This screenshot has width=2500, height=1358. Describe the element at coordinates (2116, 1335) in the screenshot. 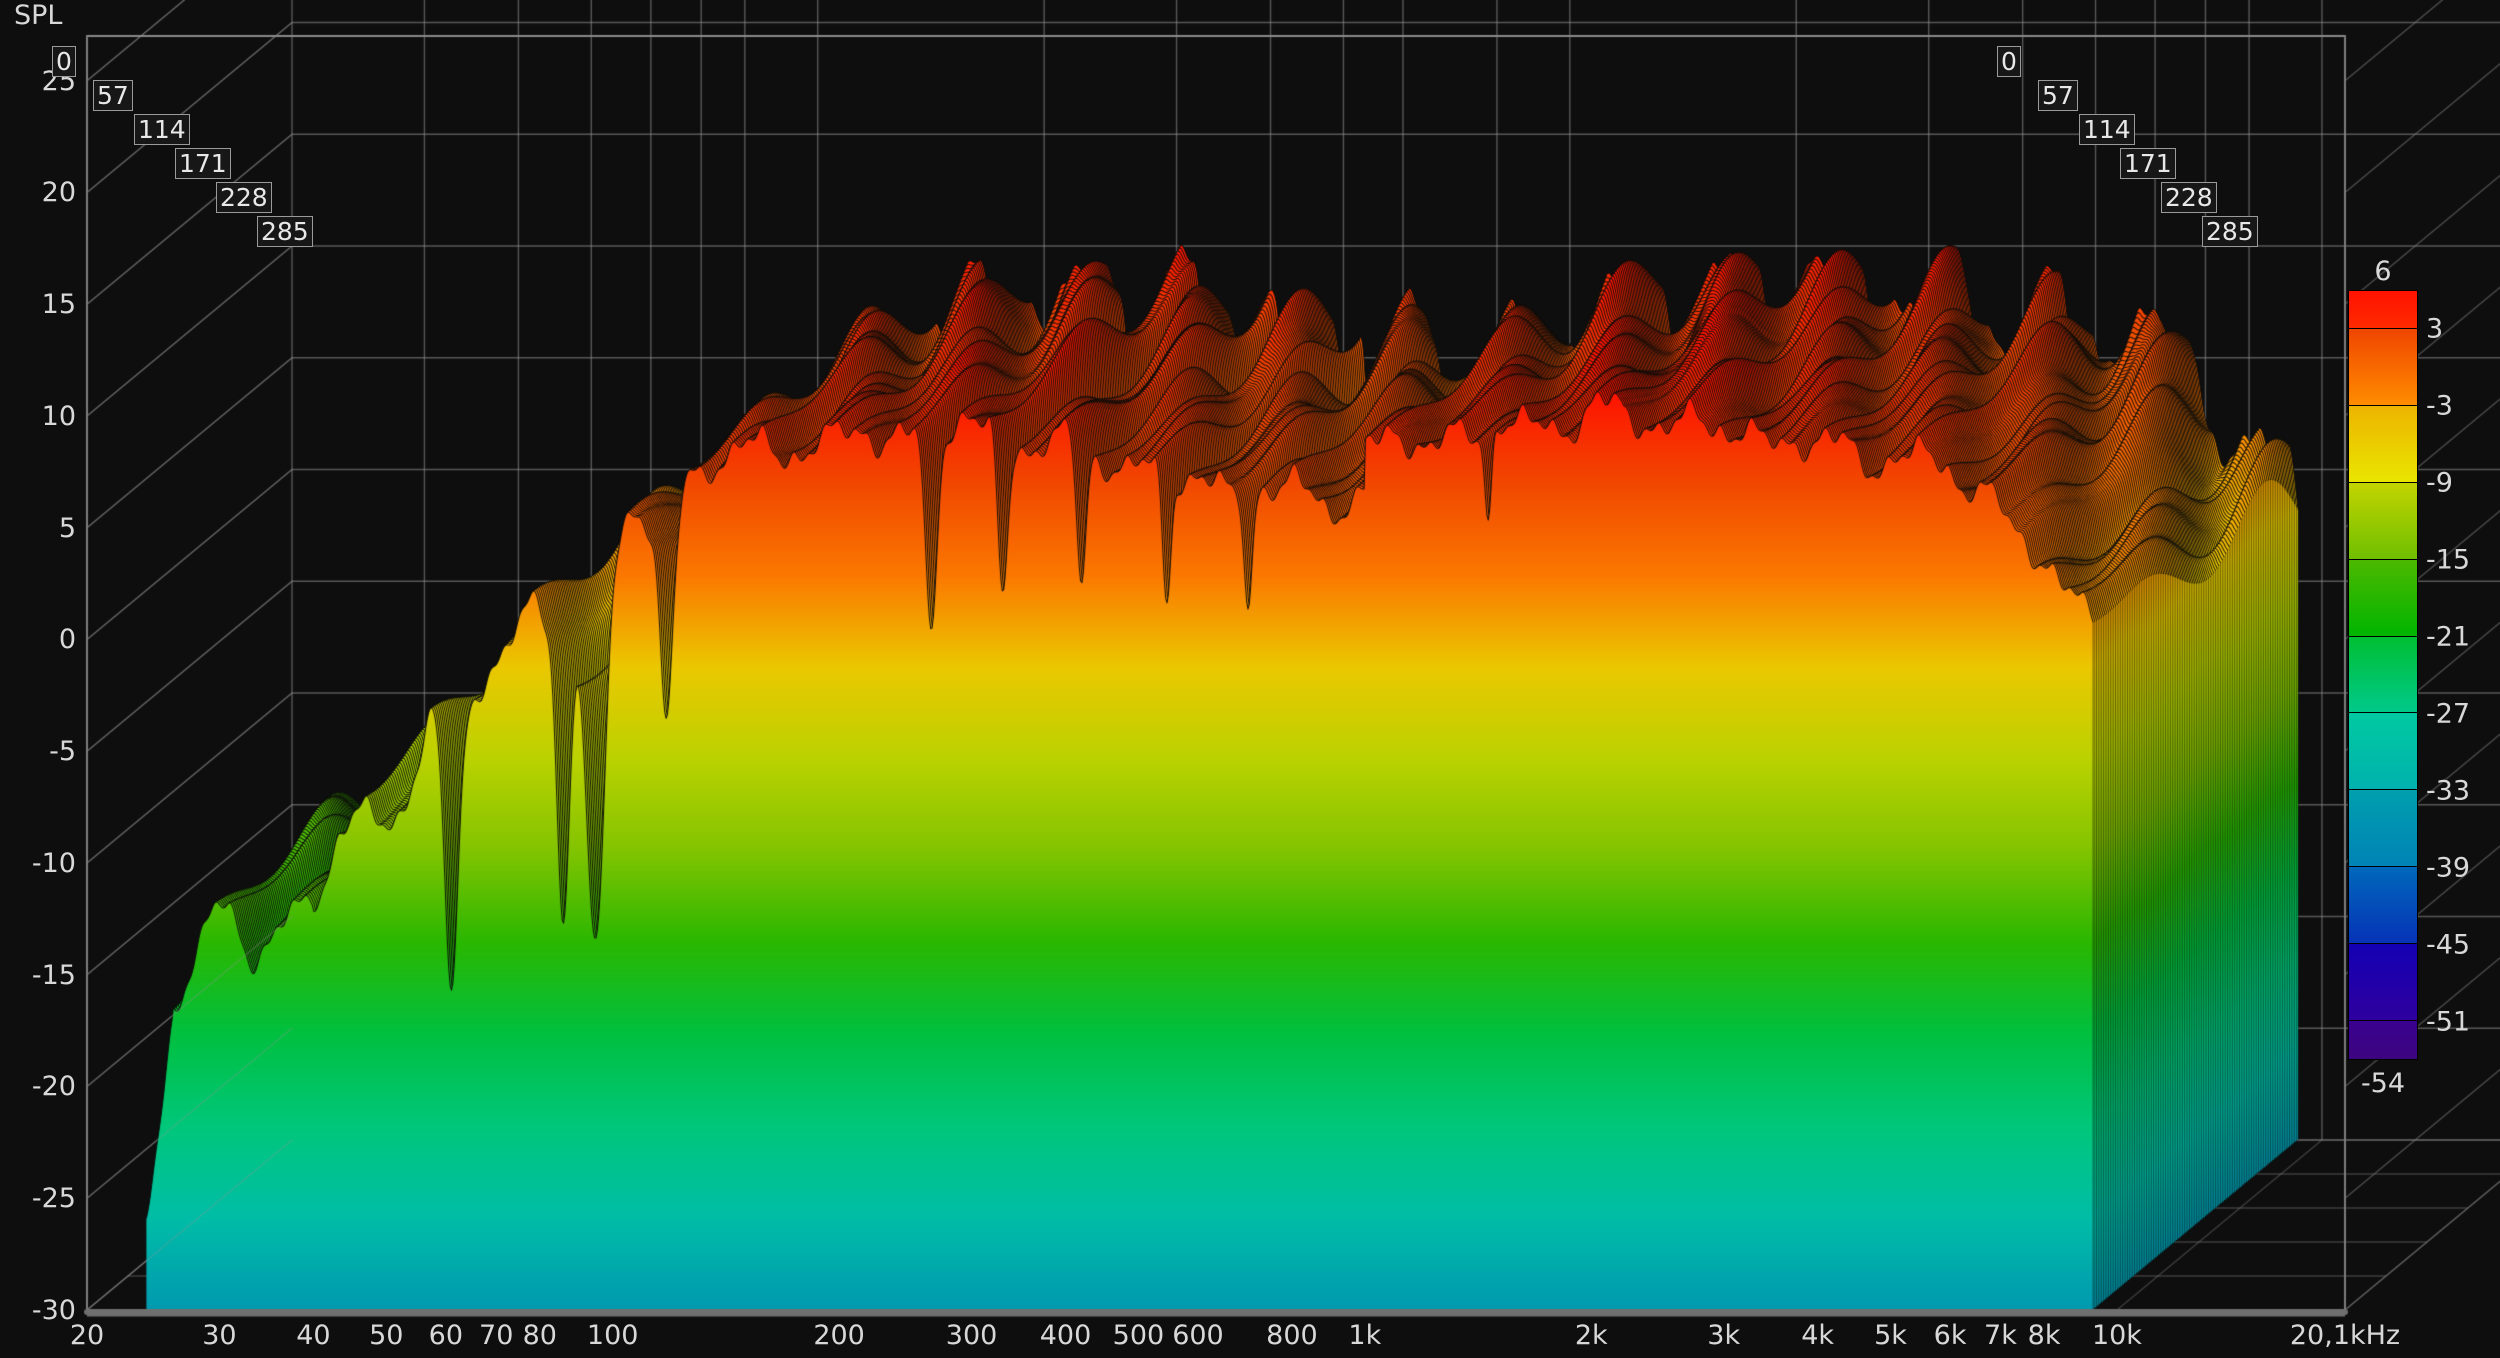

I see `x-axis-tick-label: 10k` at that location.